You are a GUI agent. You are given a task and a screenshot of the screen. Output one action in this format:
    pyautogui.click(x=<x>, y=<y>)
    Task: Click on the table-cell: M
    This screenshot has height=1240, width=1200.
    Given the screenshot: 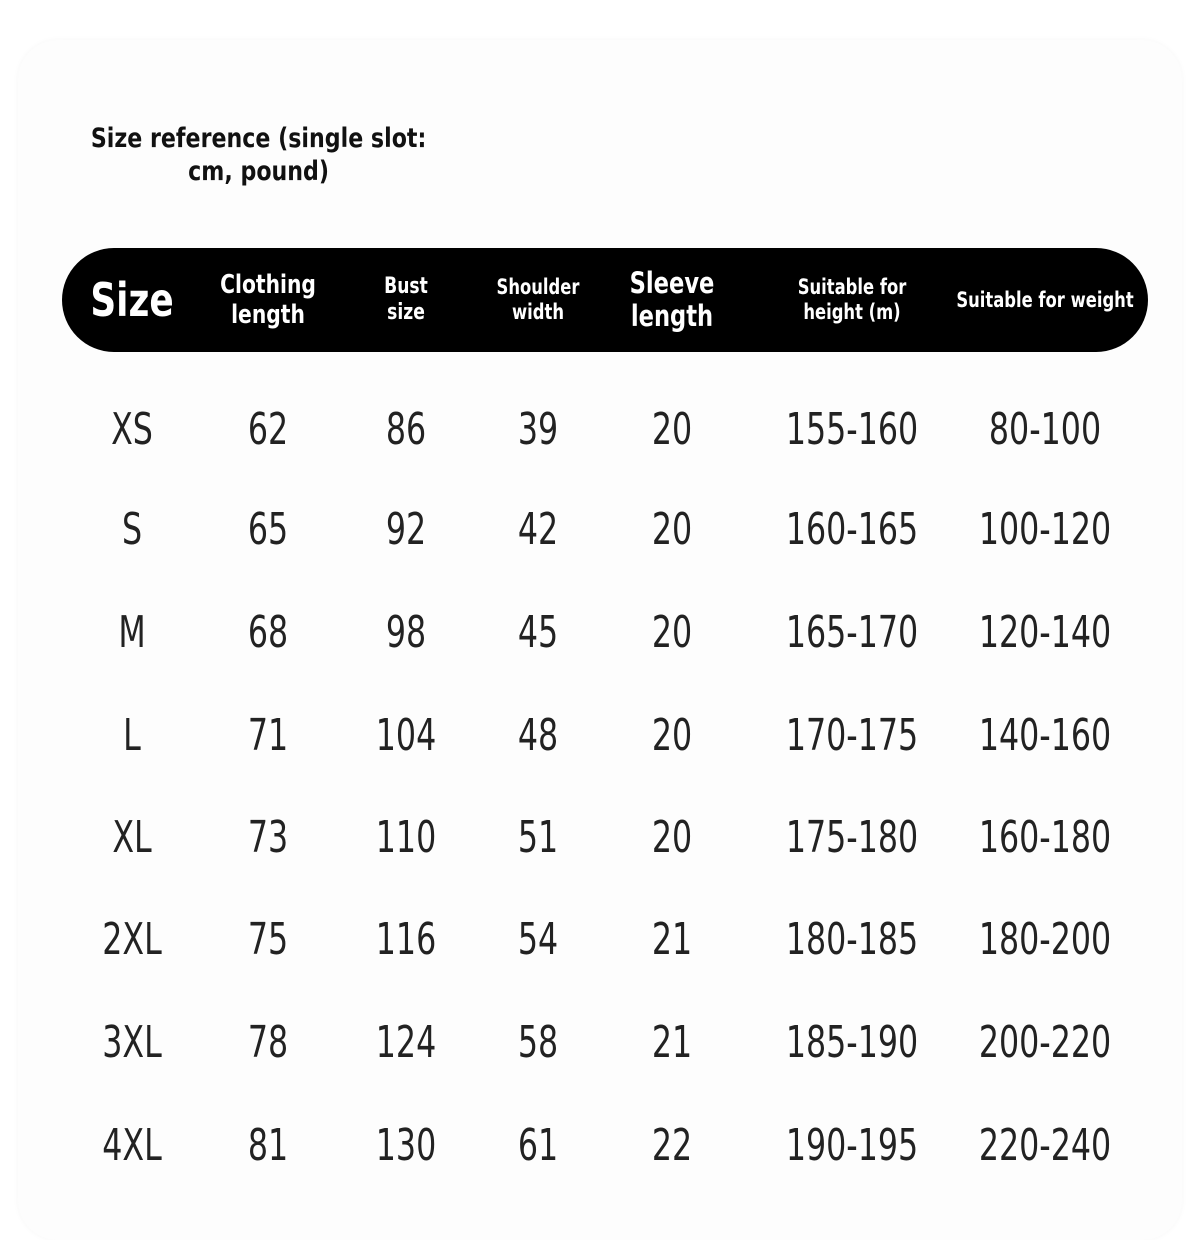 What is the action you would take?
    pyautogui.click(x=132, y=632)
    